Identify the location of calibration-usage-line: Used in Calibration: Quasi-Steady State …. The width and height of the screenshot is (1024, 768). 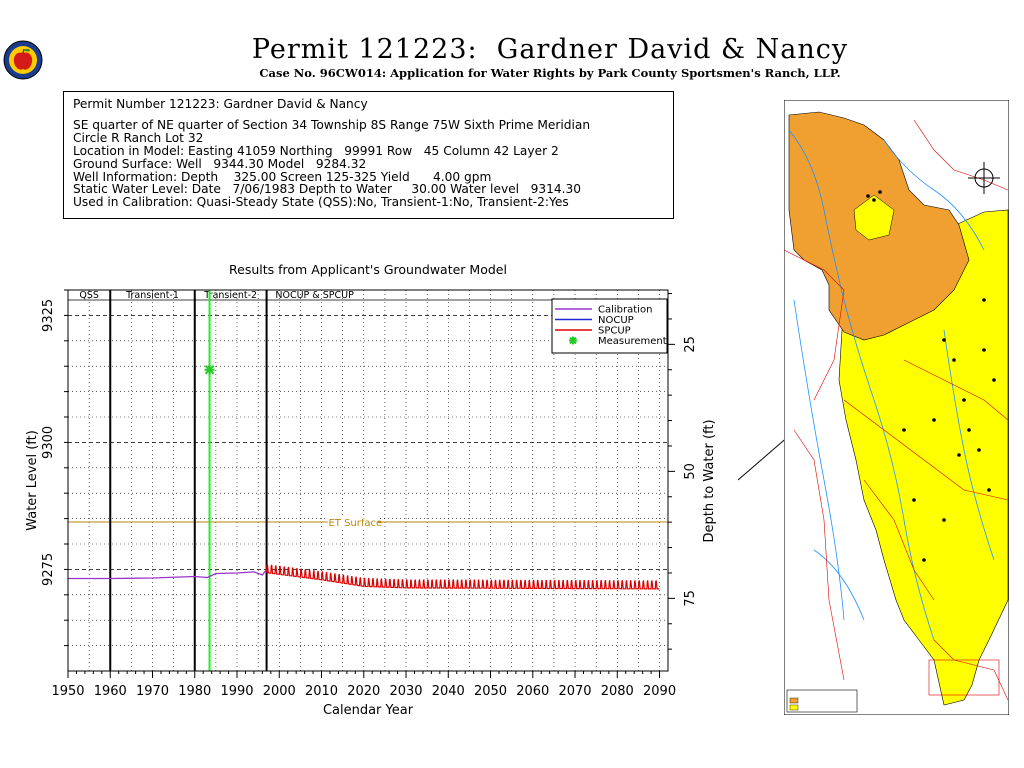
(321, 202).